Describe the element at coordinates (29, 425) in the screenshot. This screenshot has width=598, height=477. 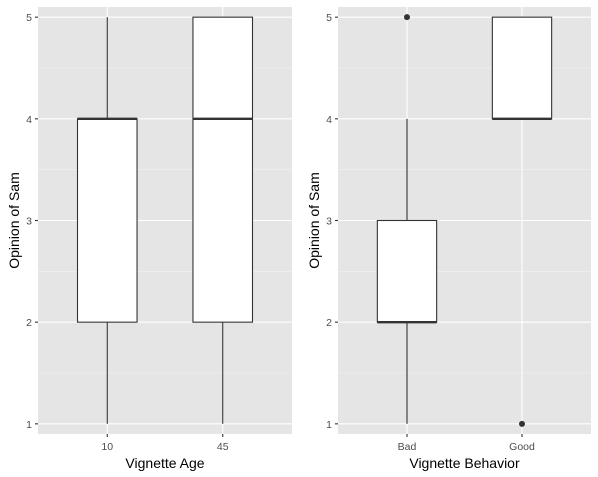
I see `age-y-tick-label: 1` at that location.